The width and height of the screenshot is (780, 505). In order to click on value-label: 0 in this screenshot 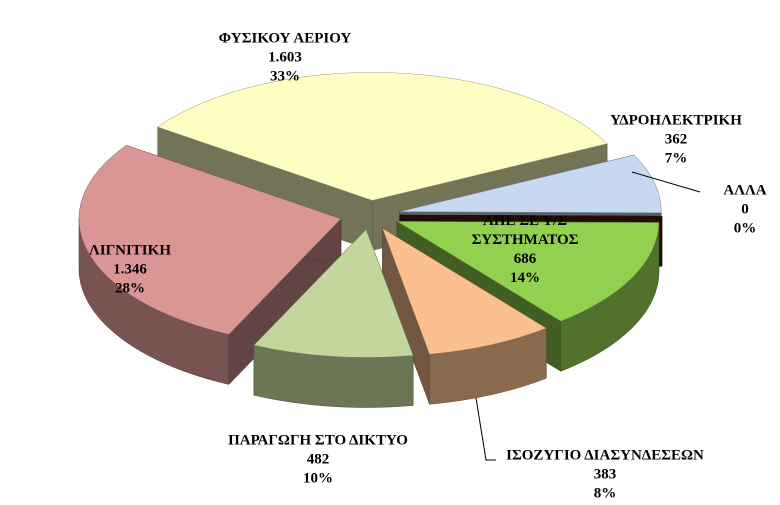, I will do `click(745, 209)`.